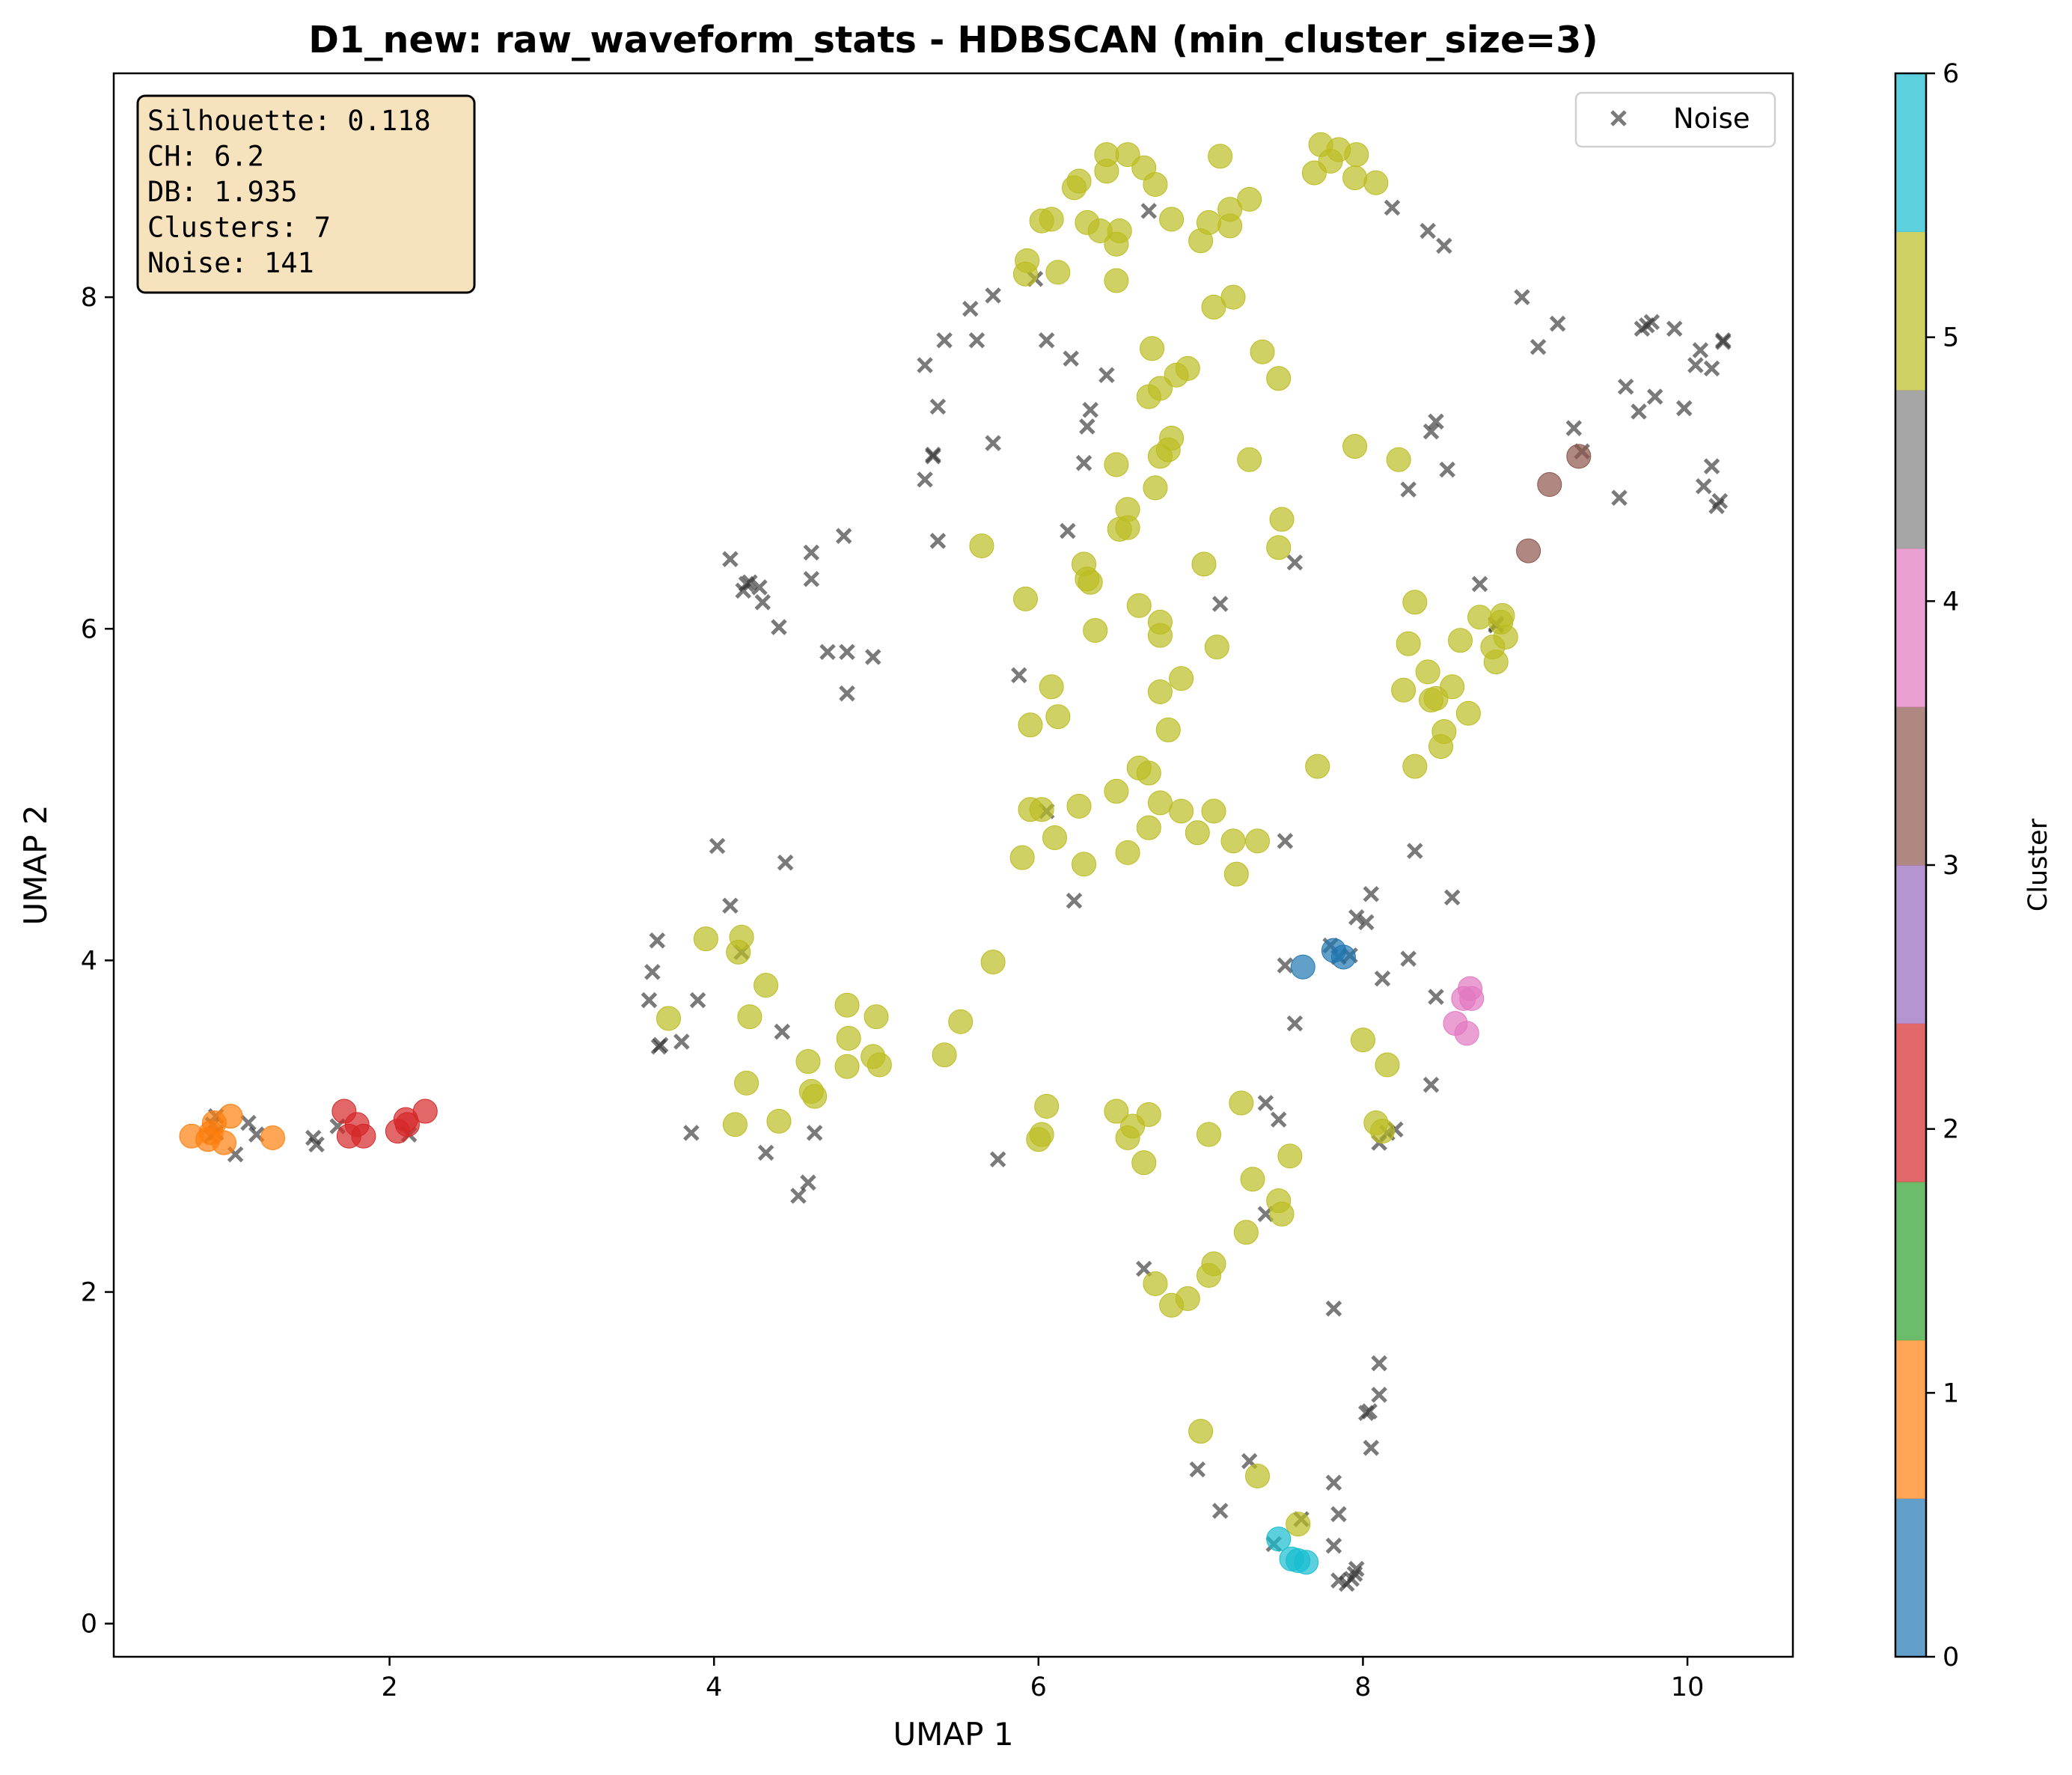  What do you see at coordinates (407, 1124) in the screenshot?
I see `cluster-2-point` at bounding box center [407, 1124].